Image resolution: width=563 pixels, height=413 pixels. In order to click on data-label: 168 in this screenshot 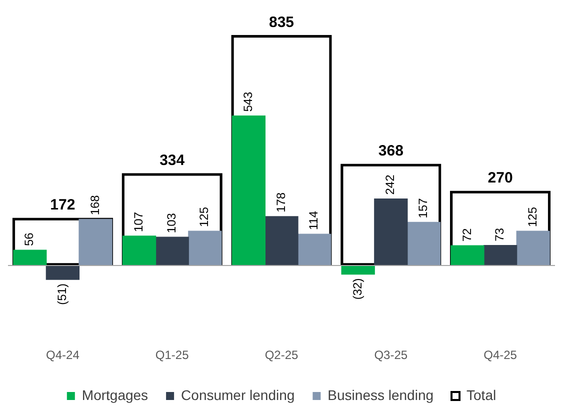, I will do `click(95, 205)`.